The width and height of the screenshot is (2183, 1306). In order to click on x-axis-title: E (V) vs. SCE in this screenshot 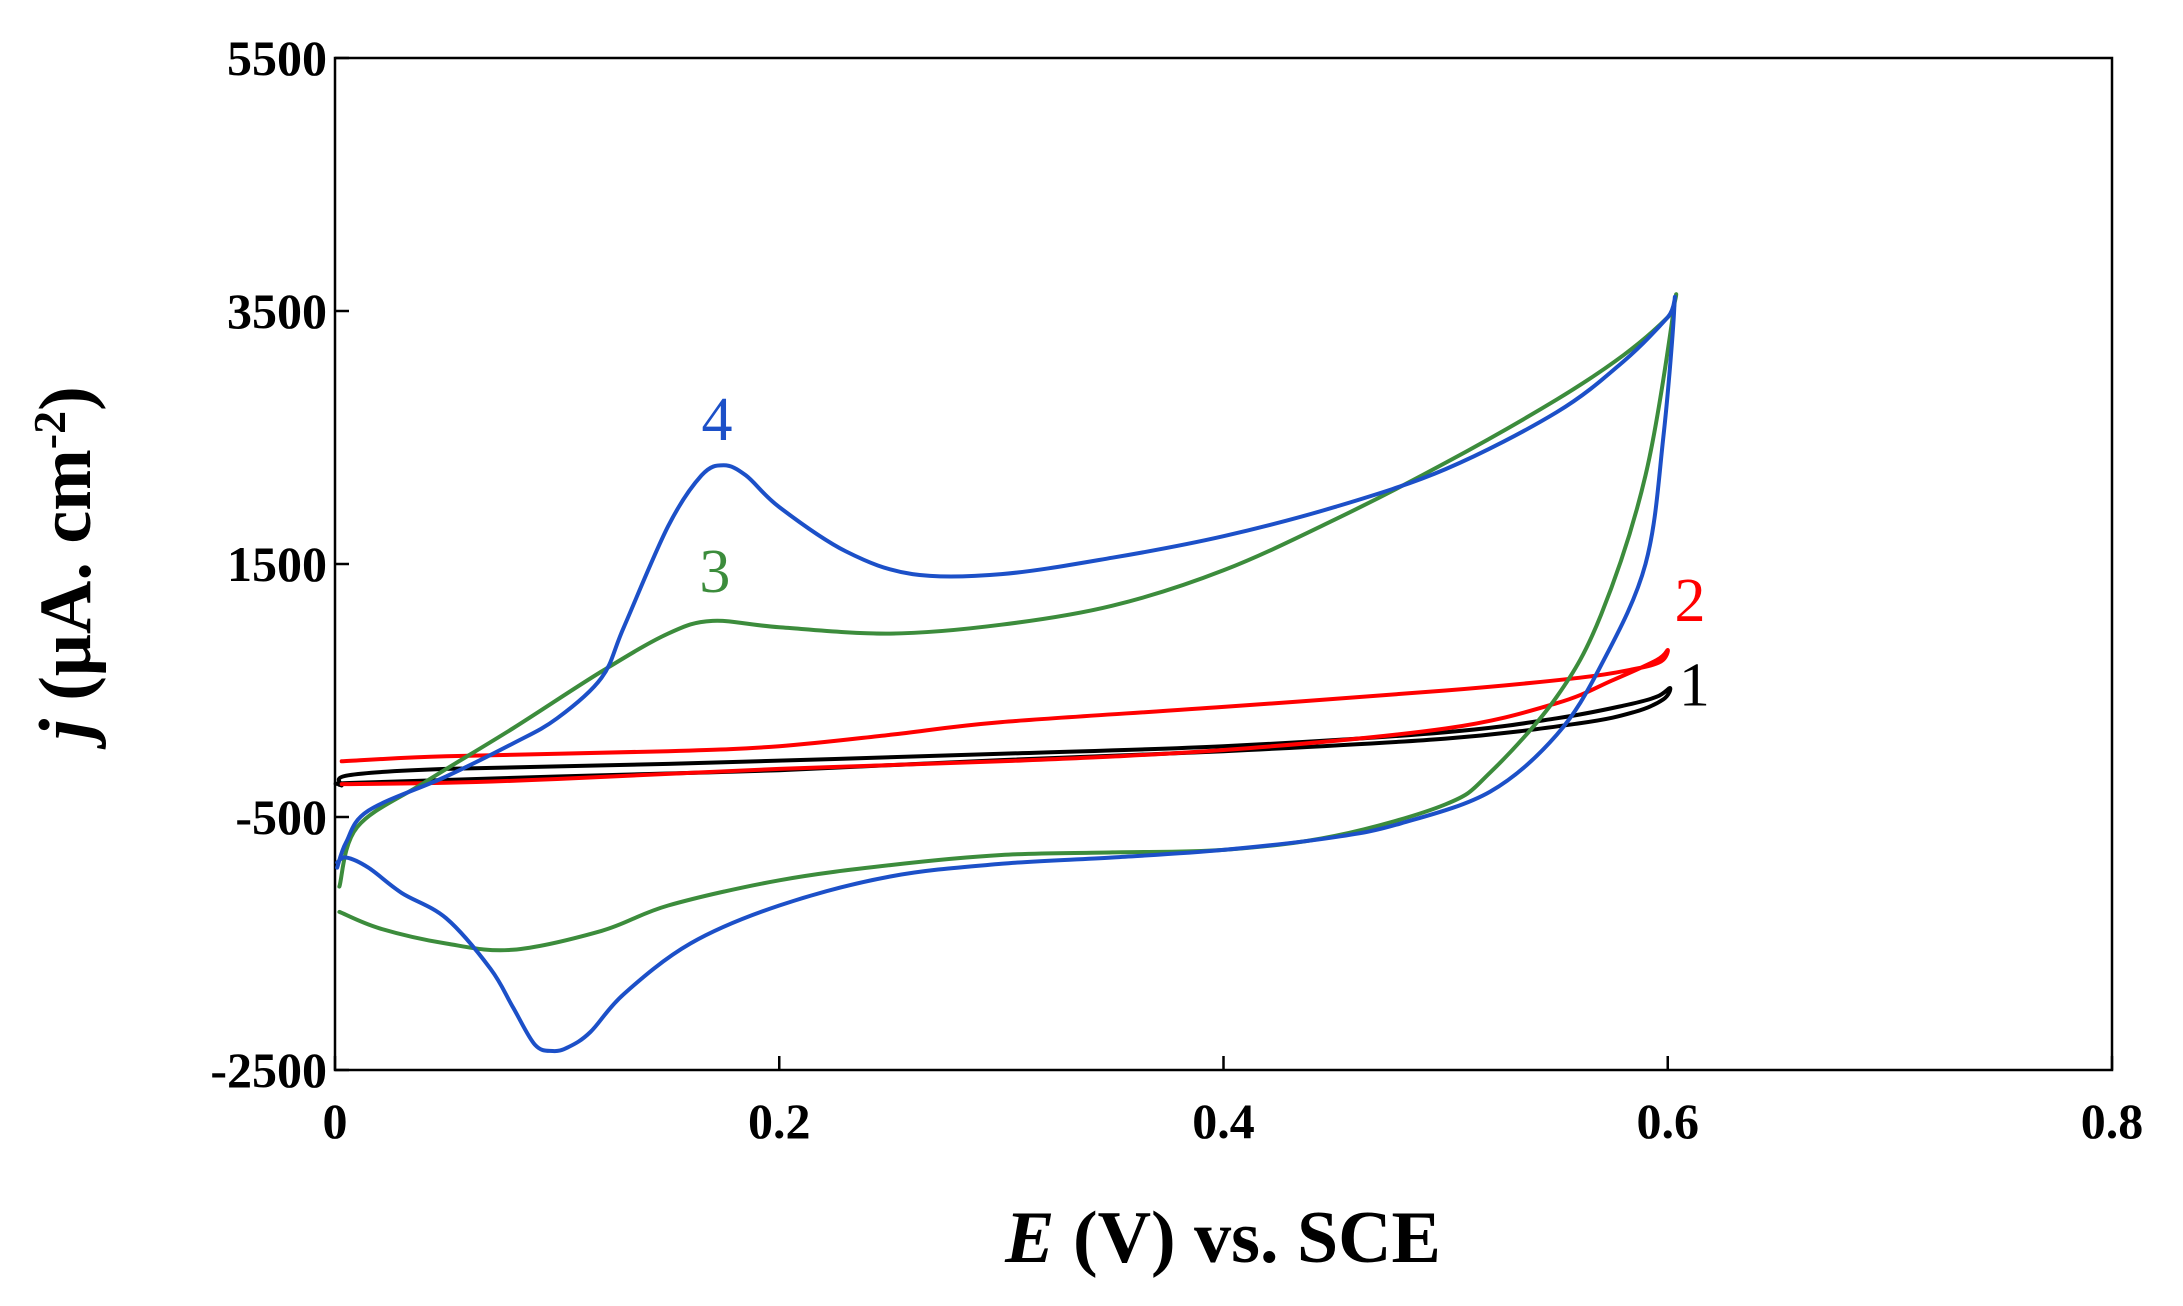, I will do `click(1222, 1238)`.